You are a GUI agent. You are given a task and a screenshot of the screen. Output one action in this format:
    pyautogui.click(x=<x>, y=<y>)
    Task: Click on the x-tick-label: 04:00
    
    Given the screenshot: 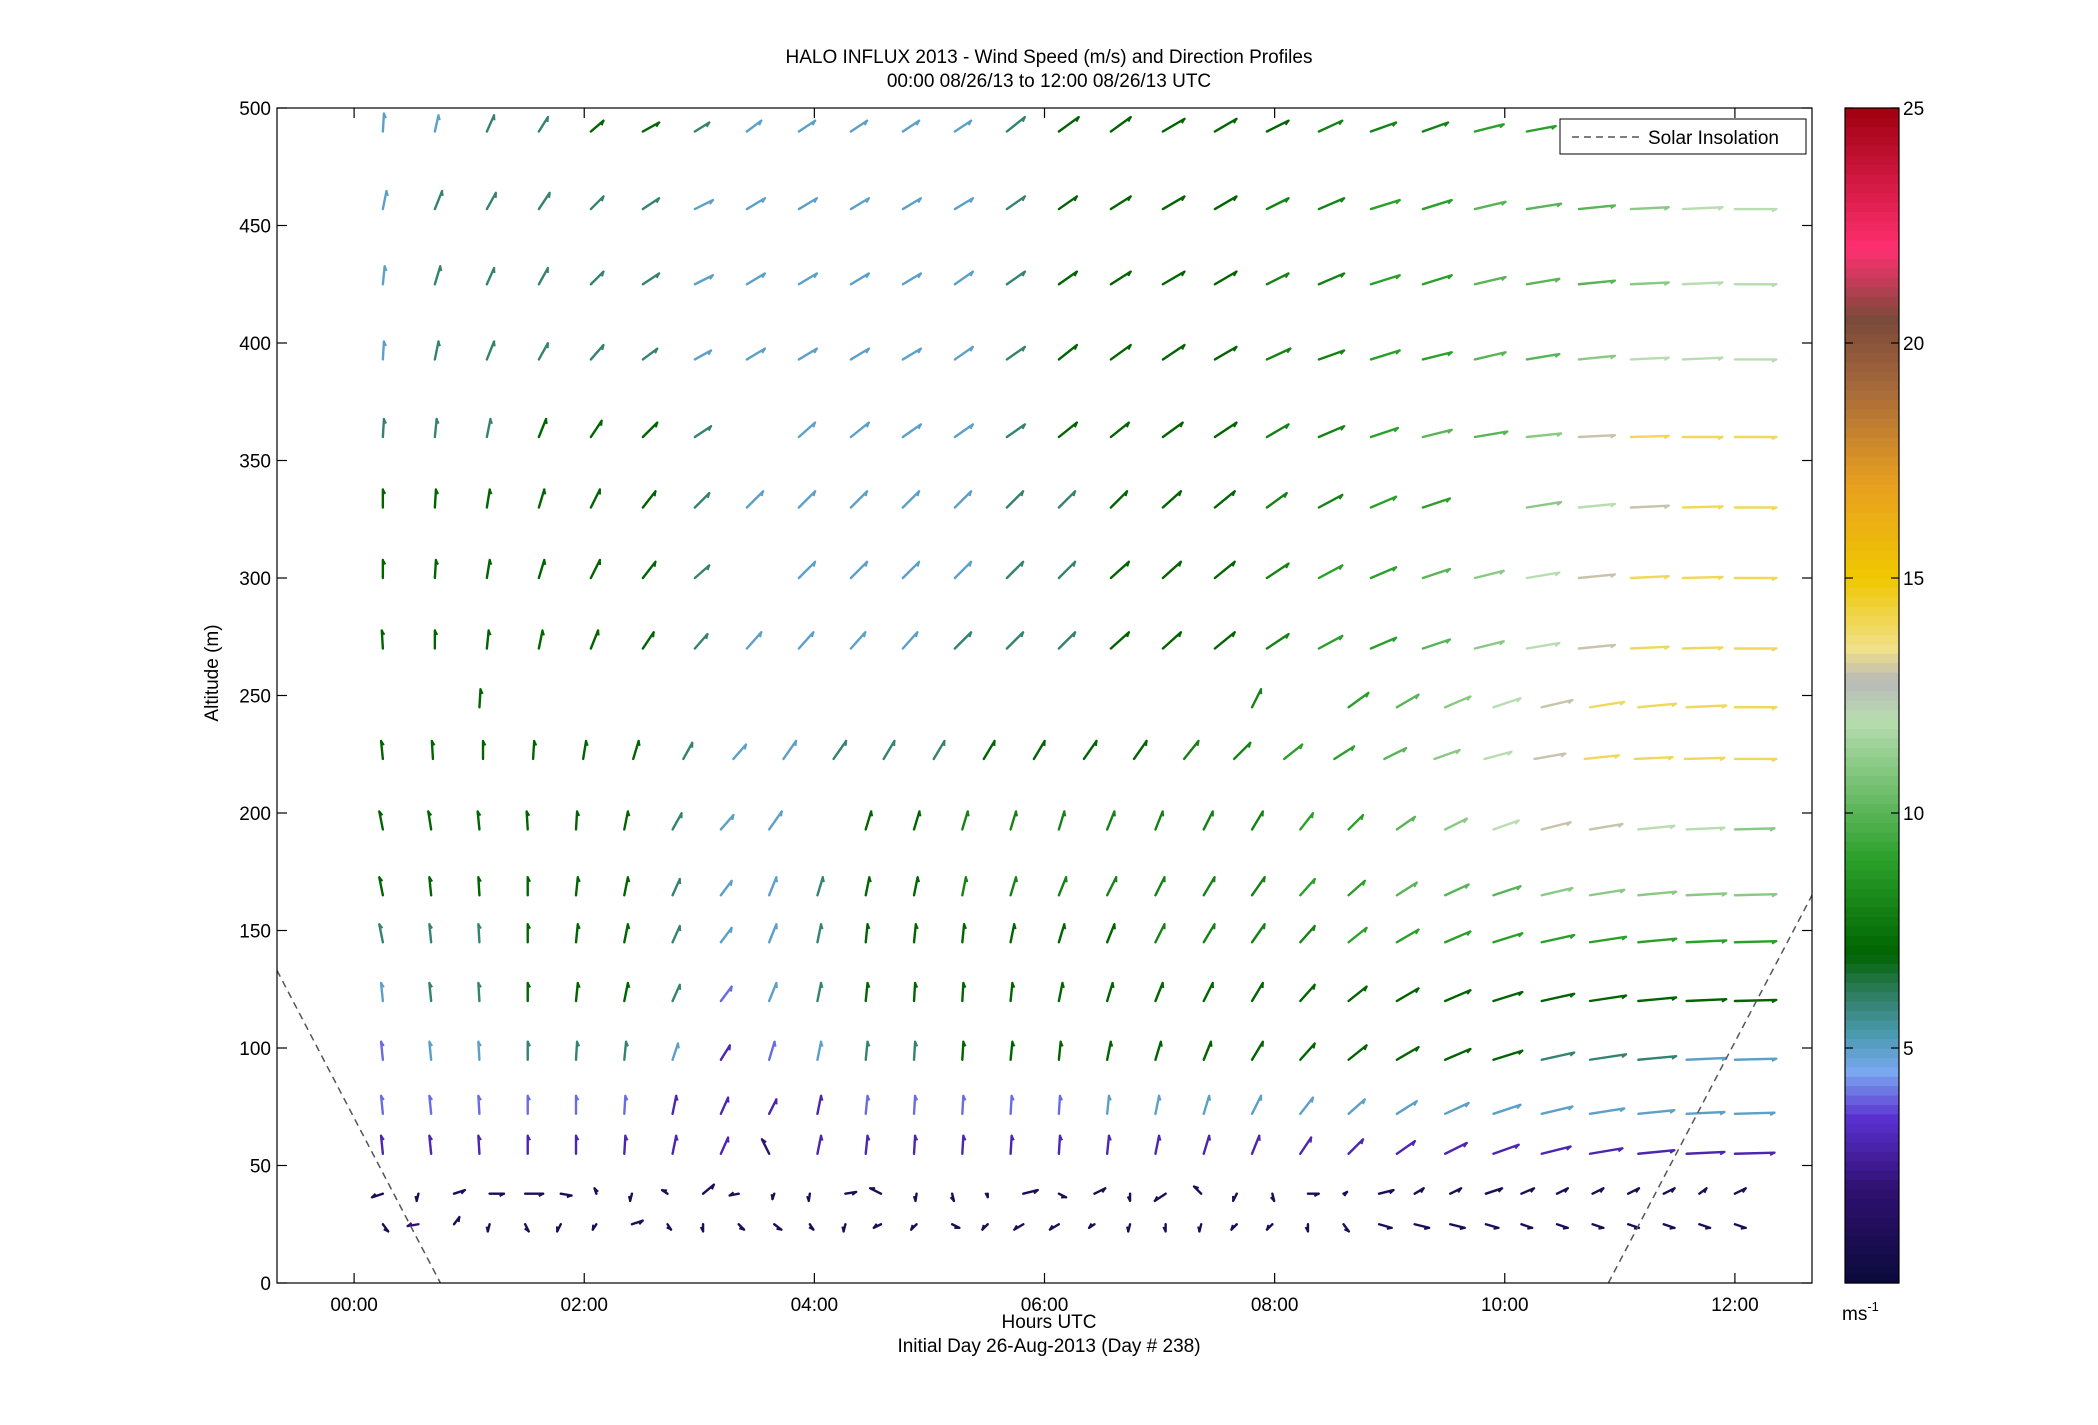 What is the action you would take?
    pyautogui.click(x=815, y=1305)
    